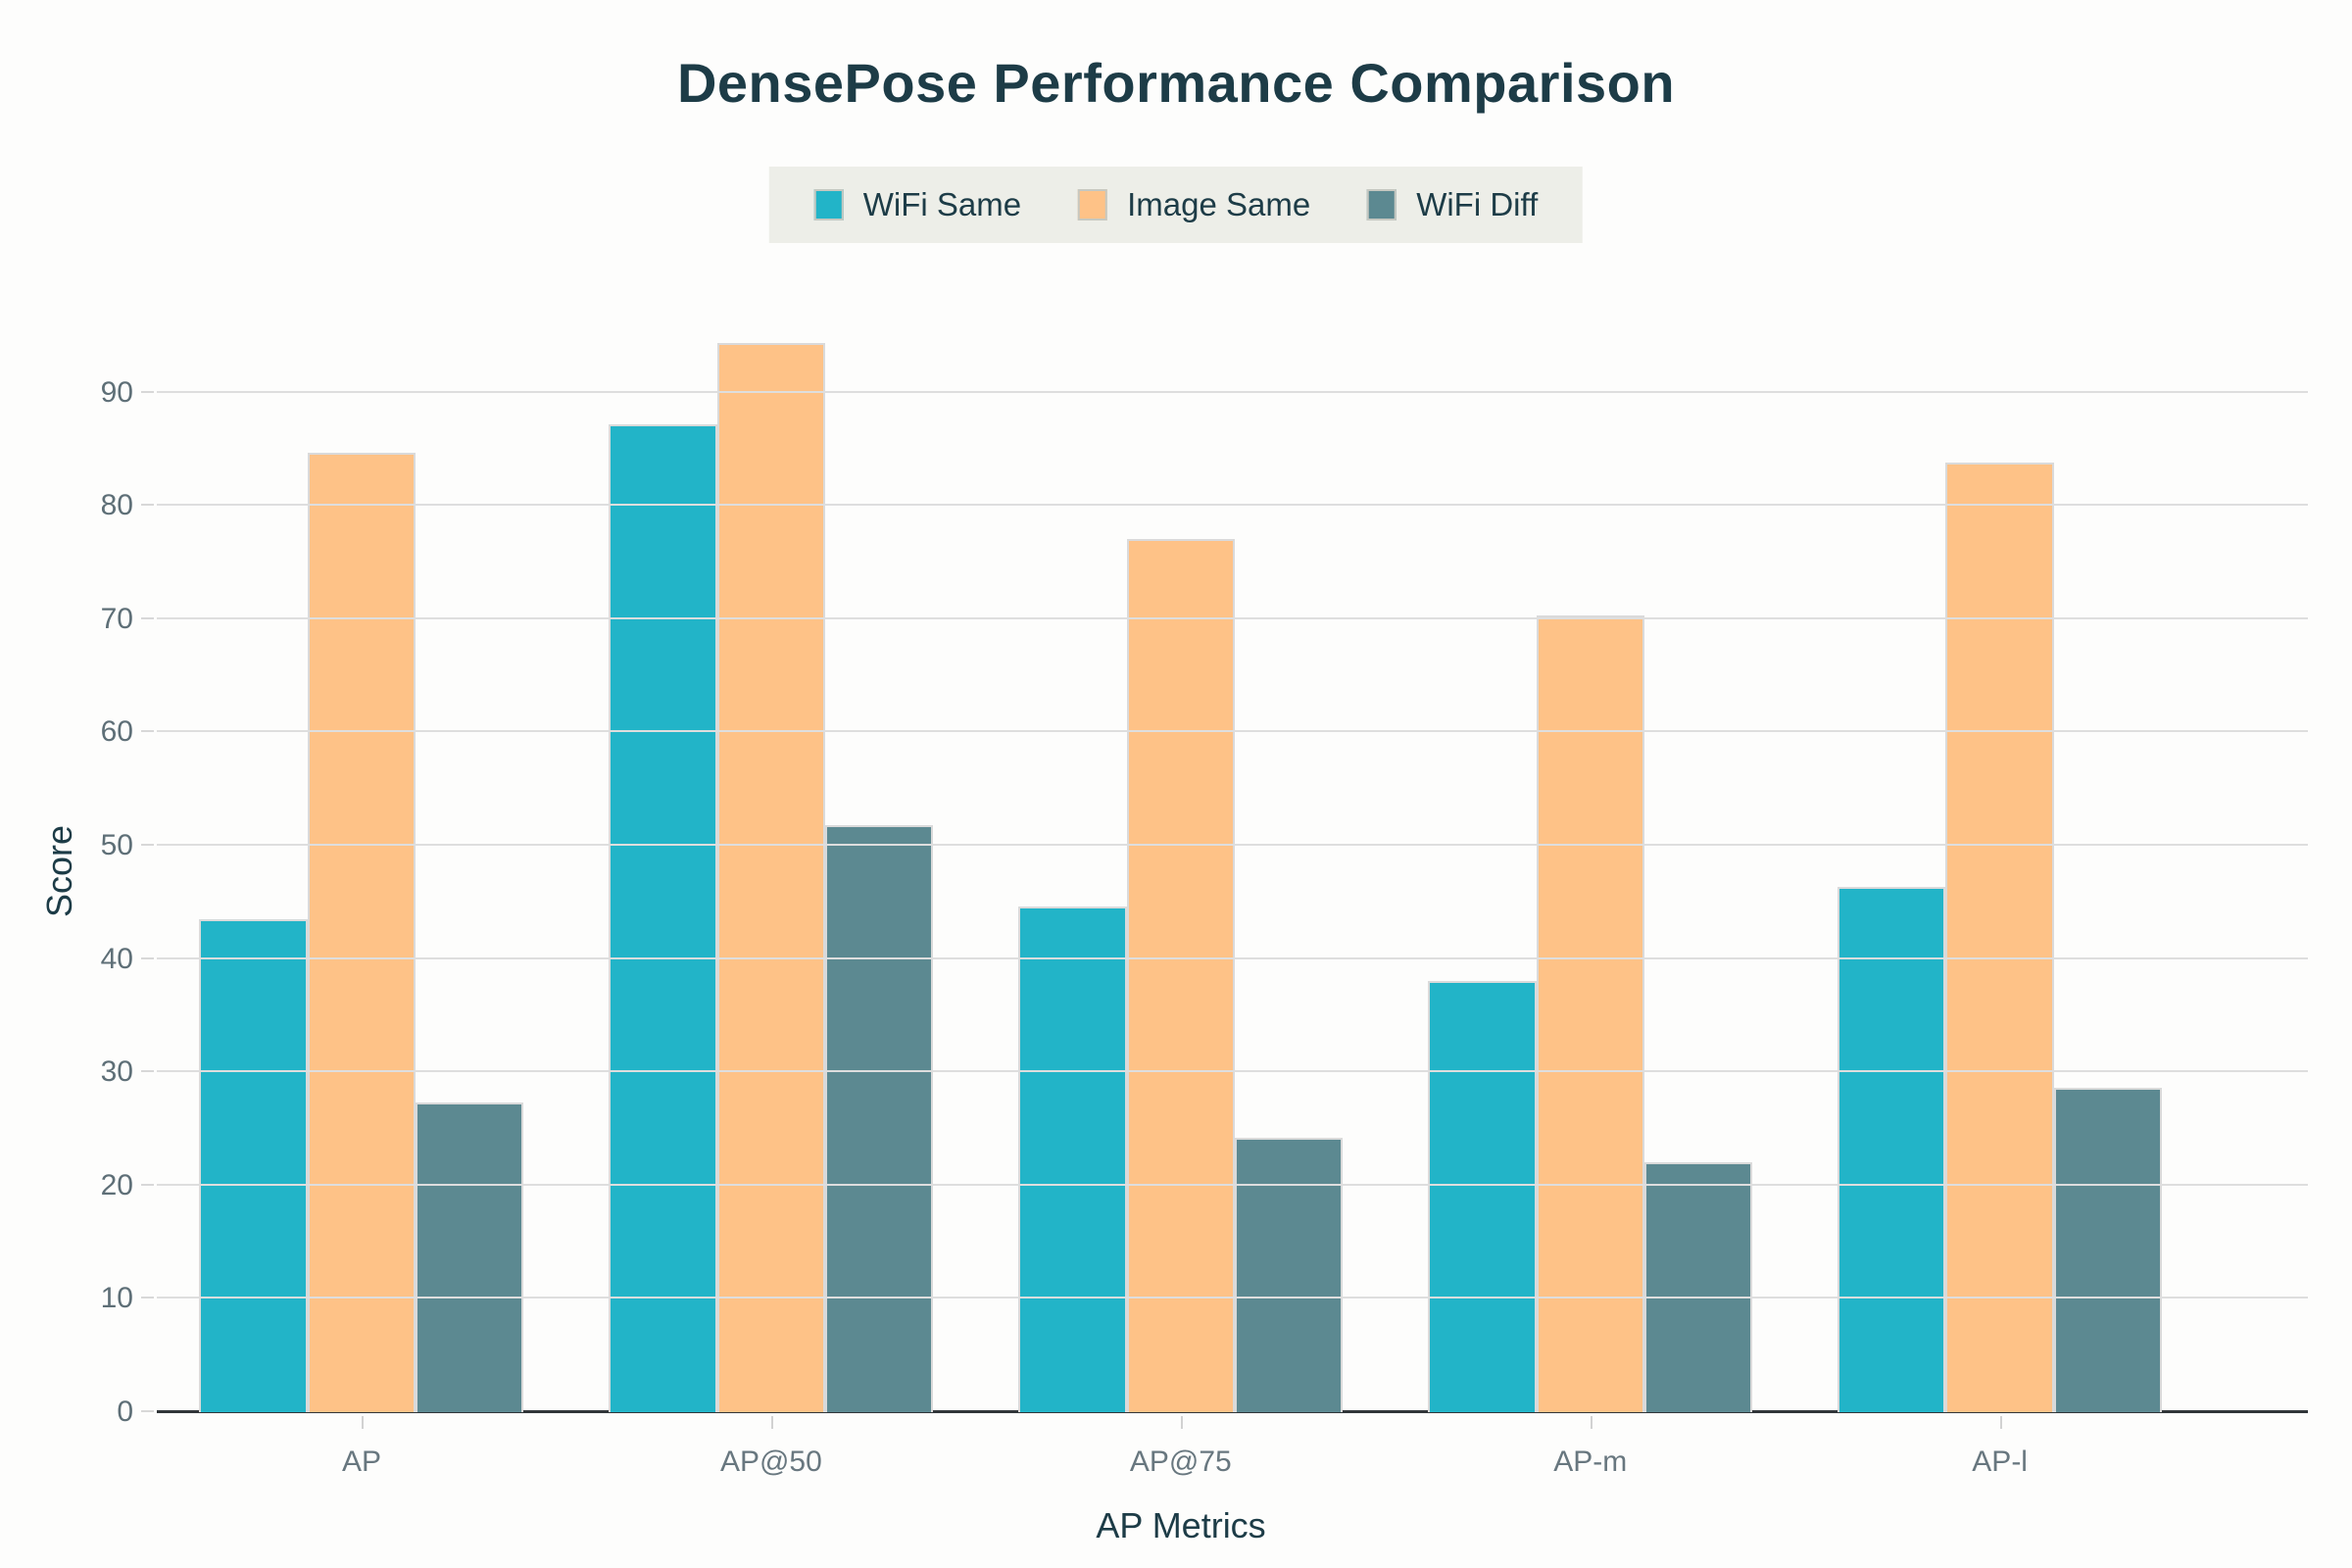 The image size is (2352, 1568). What do you see at coordinates (116, 392) in the screenshot?
I see `y-tick-label: 90` at bounding box center [116, 392].